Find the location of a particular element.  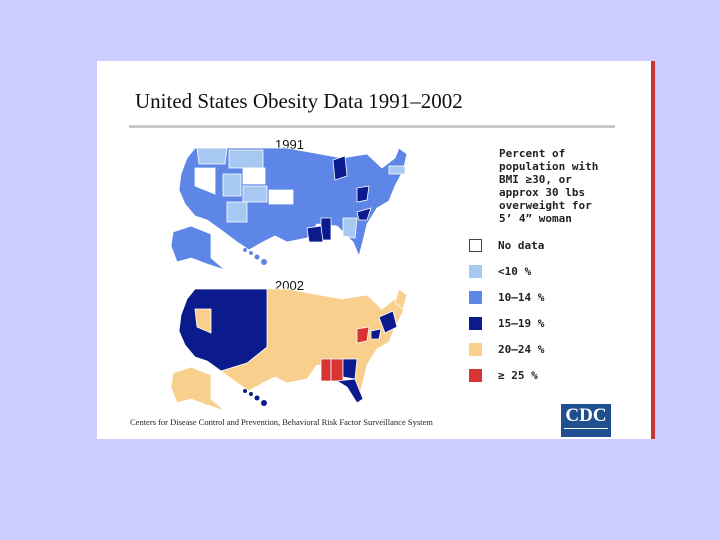

state-md-2002 is located at coordinates (376, 334).